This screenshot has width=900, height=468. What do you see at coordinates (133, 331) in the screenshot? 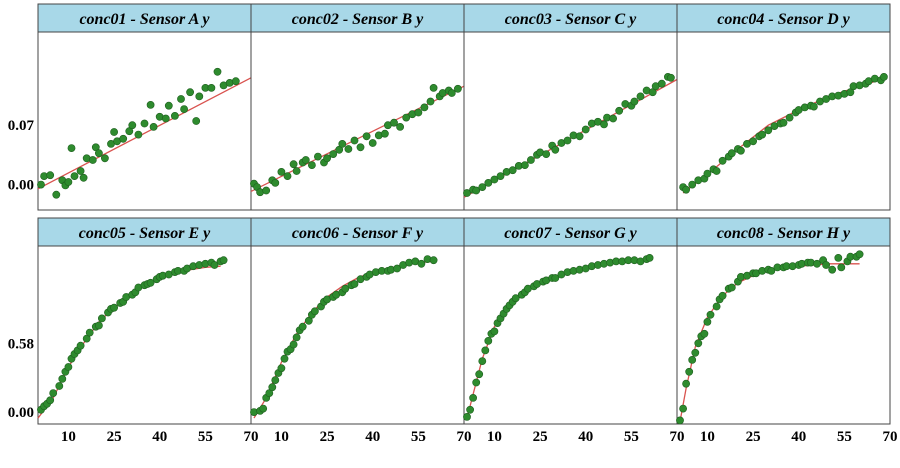
I see `panel-5: conc05 - Sensor E y 0.00 0.58 10 25 40 55 70` at bounding box center [133, 331].